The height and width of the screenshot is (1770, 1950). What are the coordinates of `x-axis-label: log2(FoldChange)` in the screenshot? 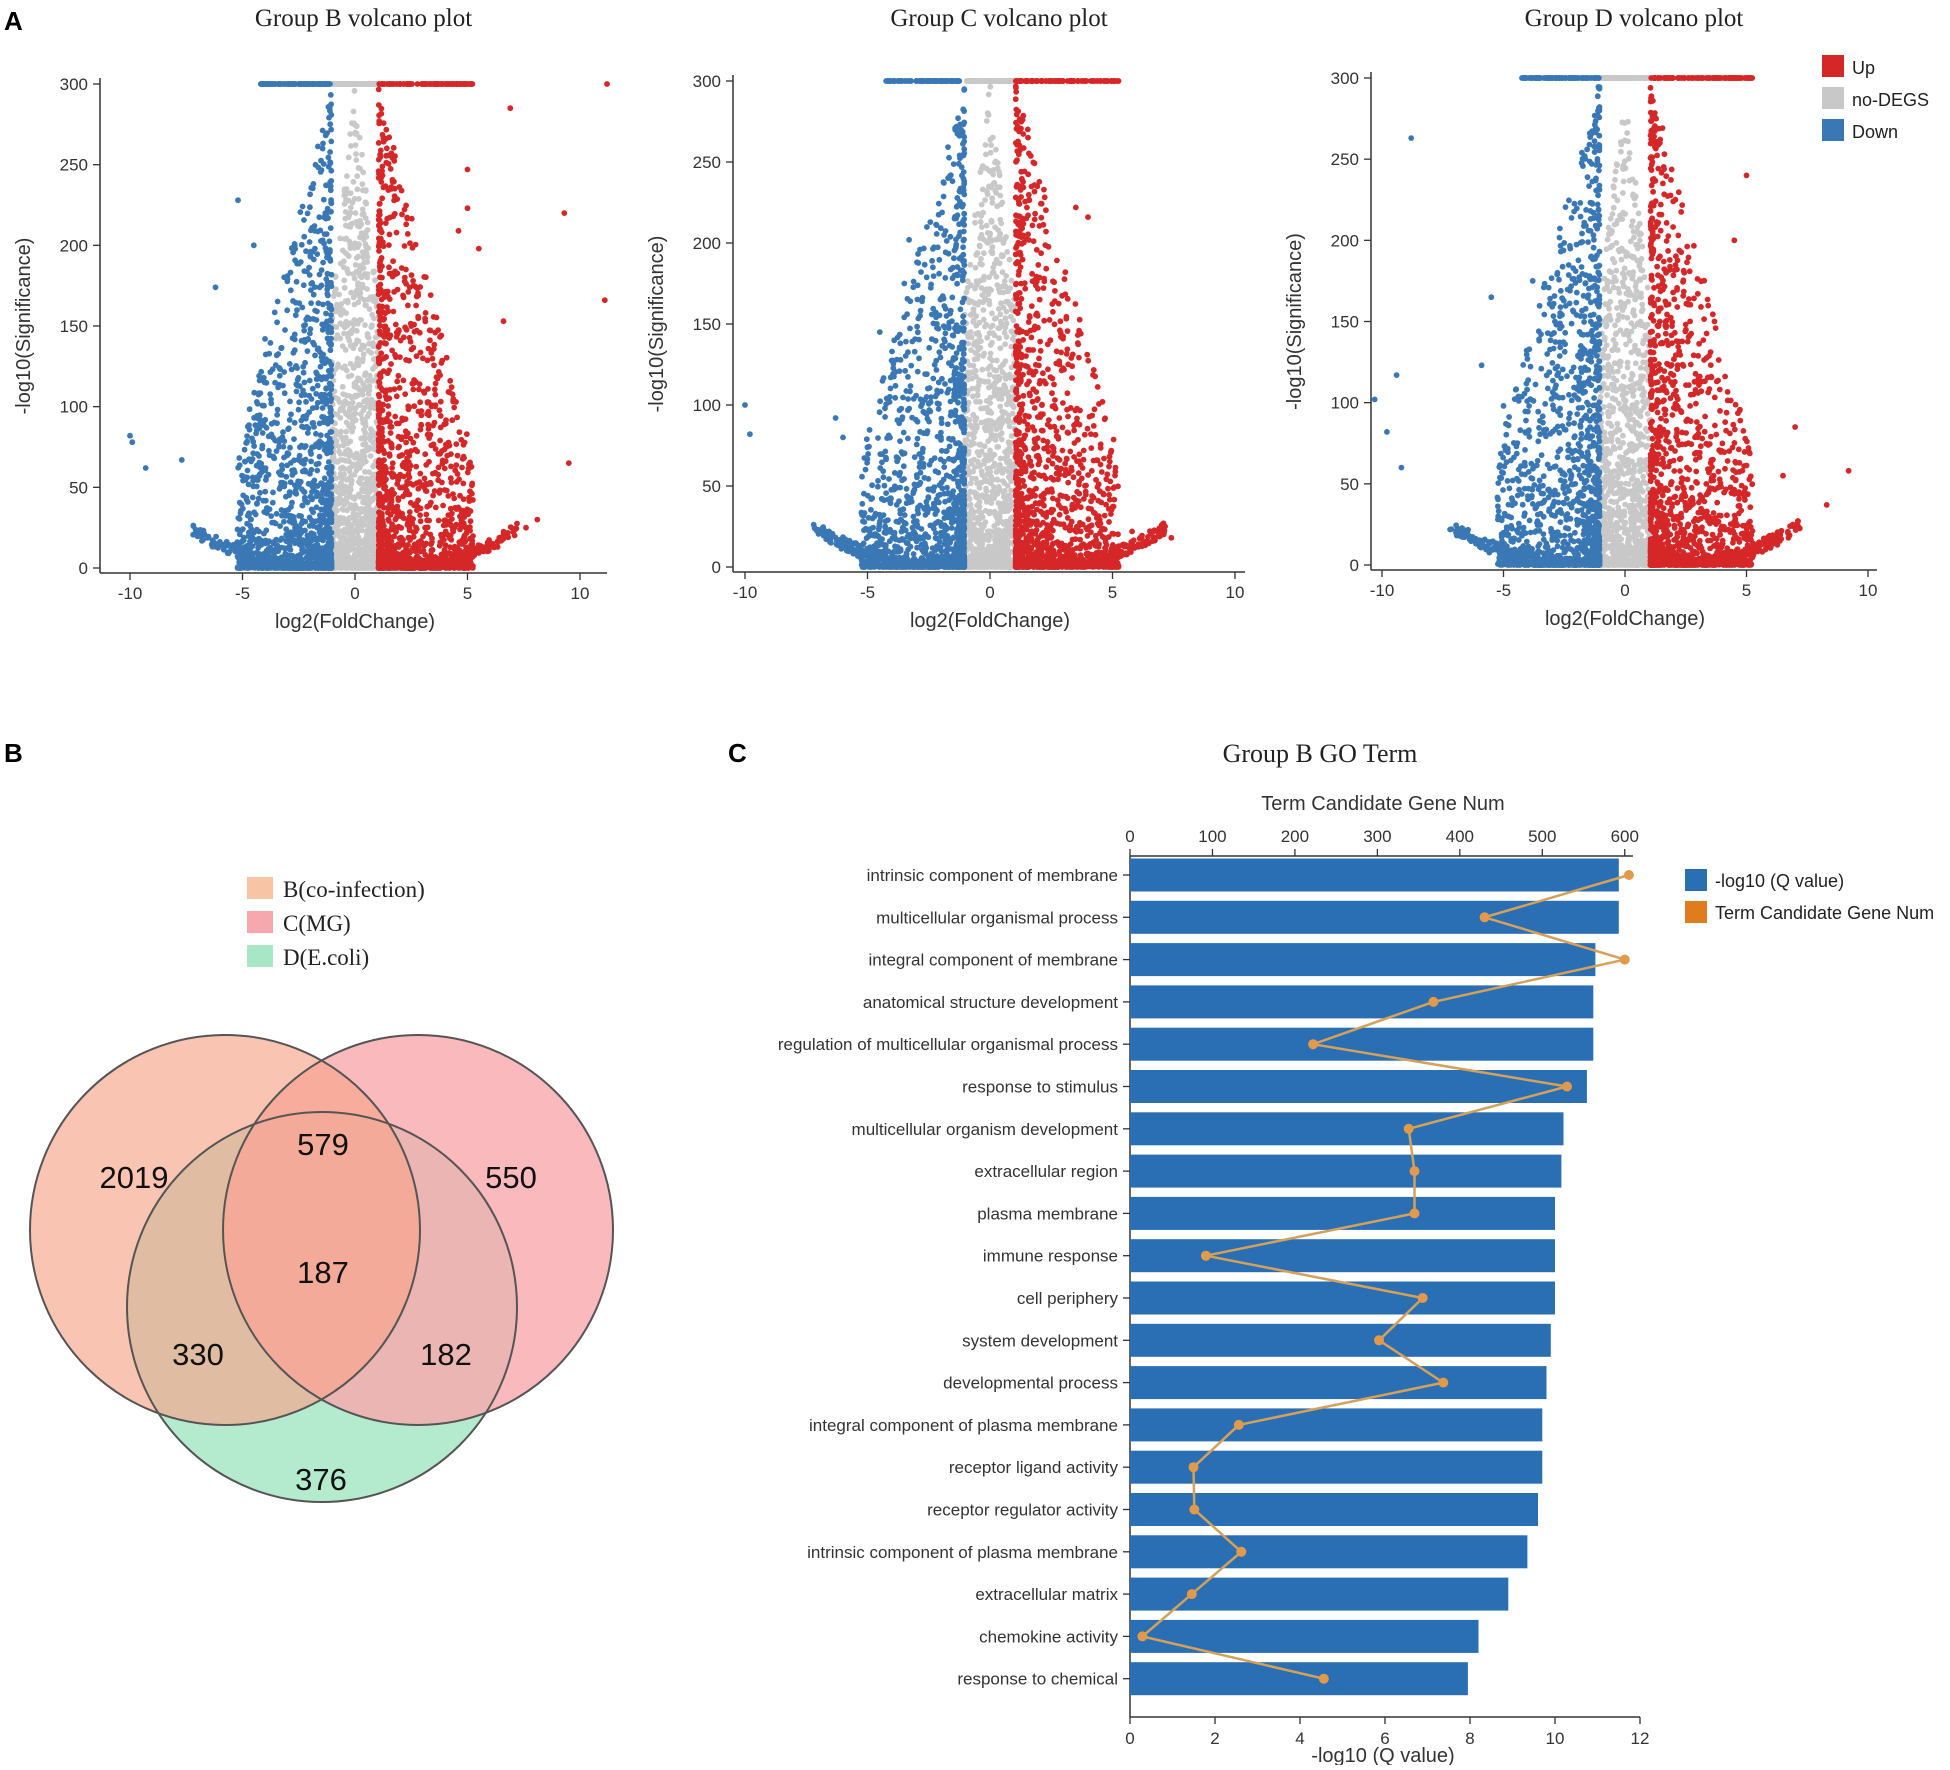 It's located at (990, 621).